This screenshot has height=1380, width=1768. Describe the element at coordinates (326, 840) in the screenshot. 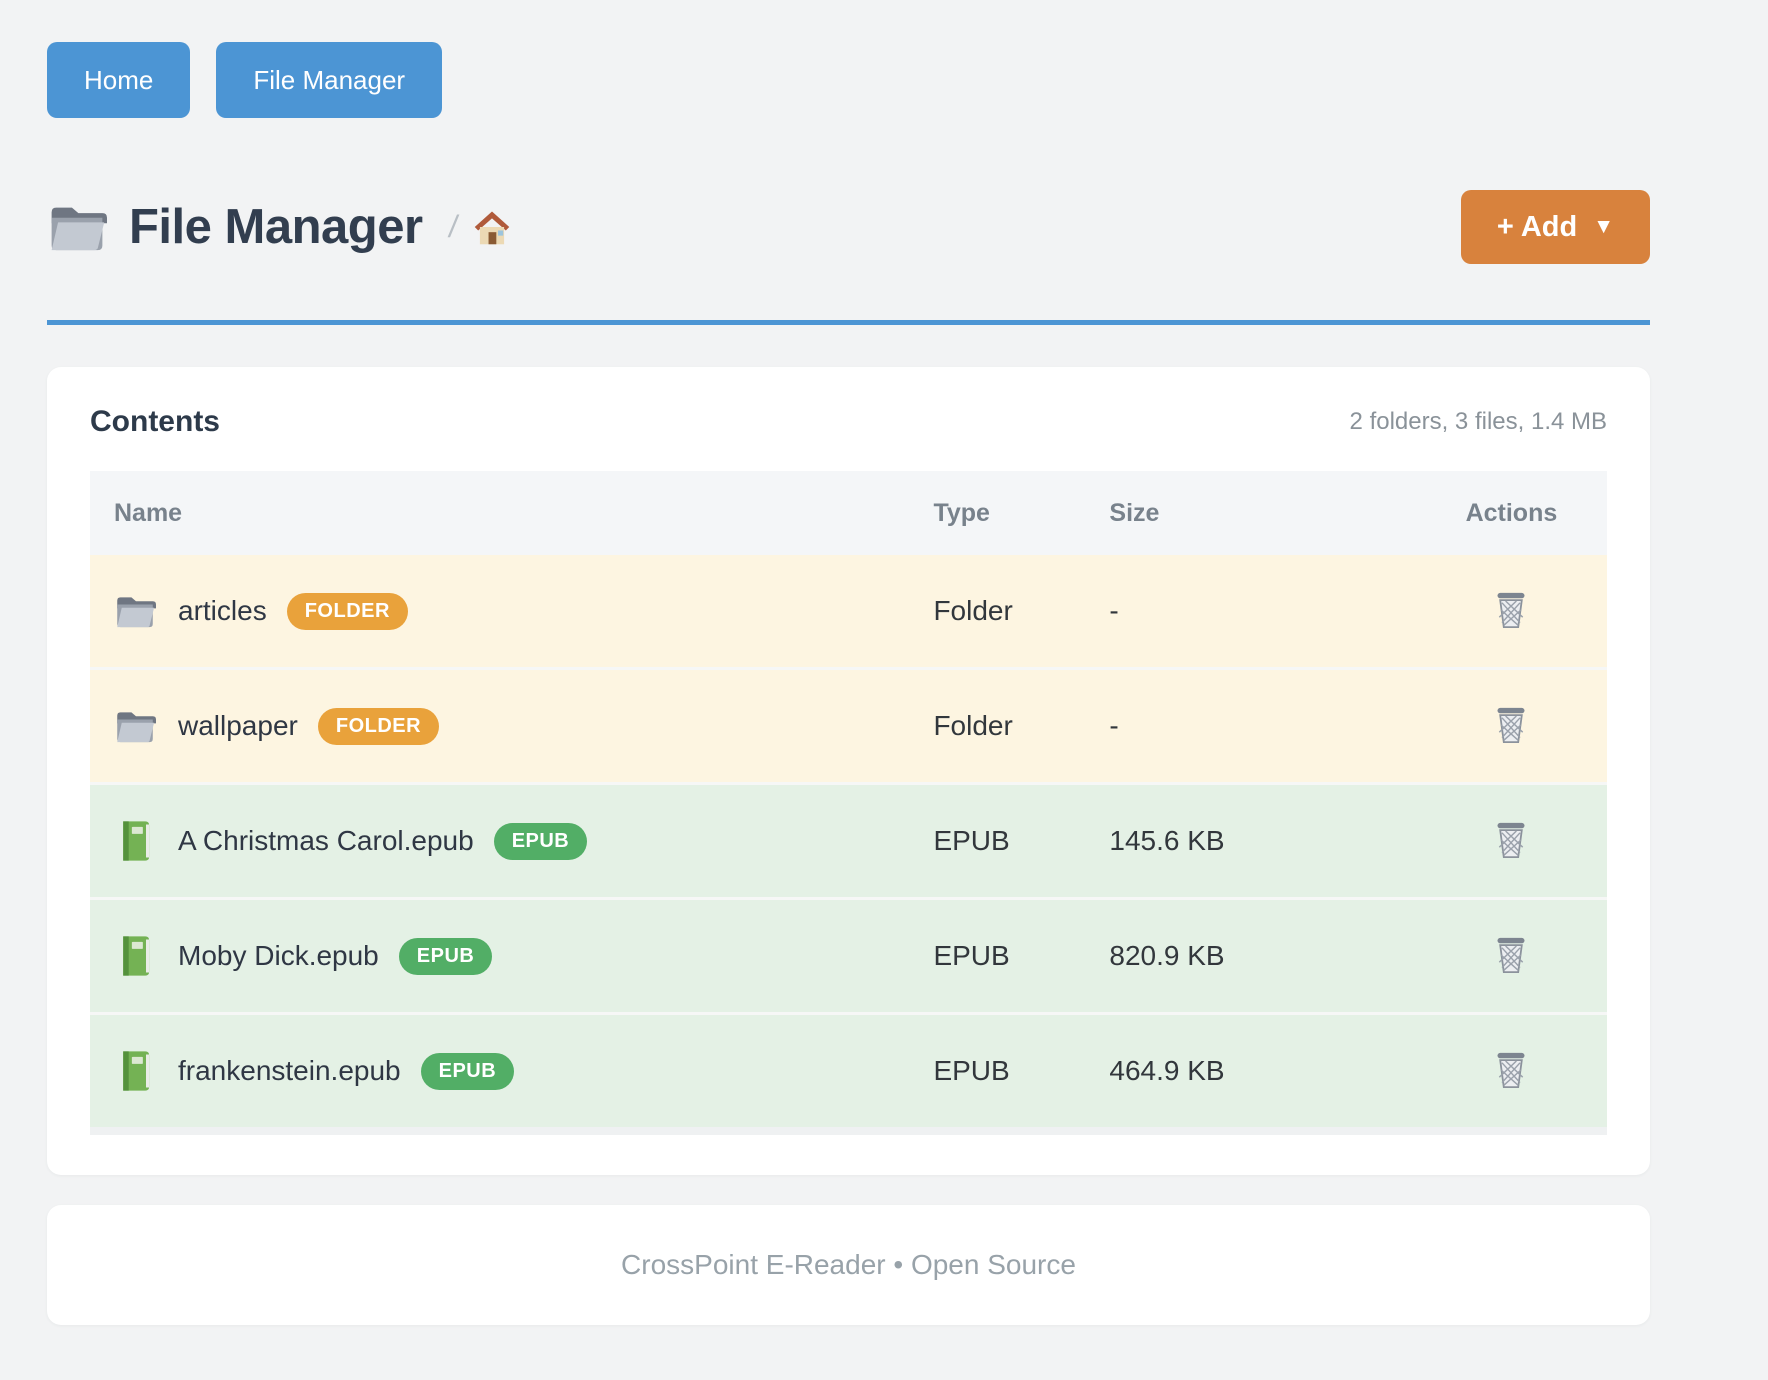

I see `file-name: A Christmas Carol.epub` at that location.